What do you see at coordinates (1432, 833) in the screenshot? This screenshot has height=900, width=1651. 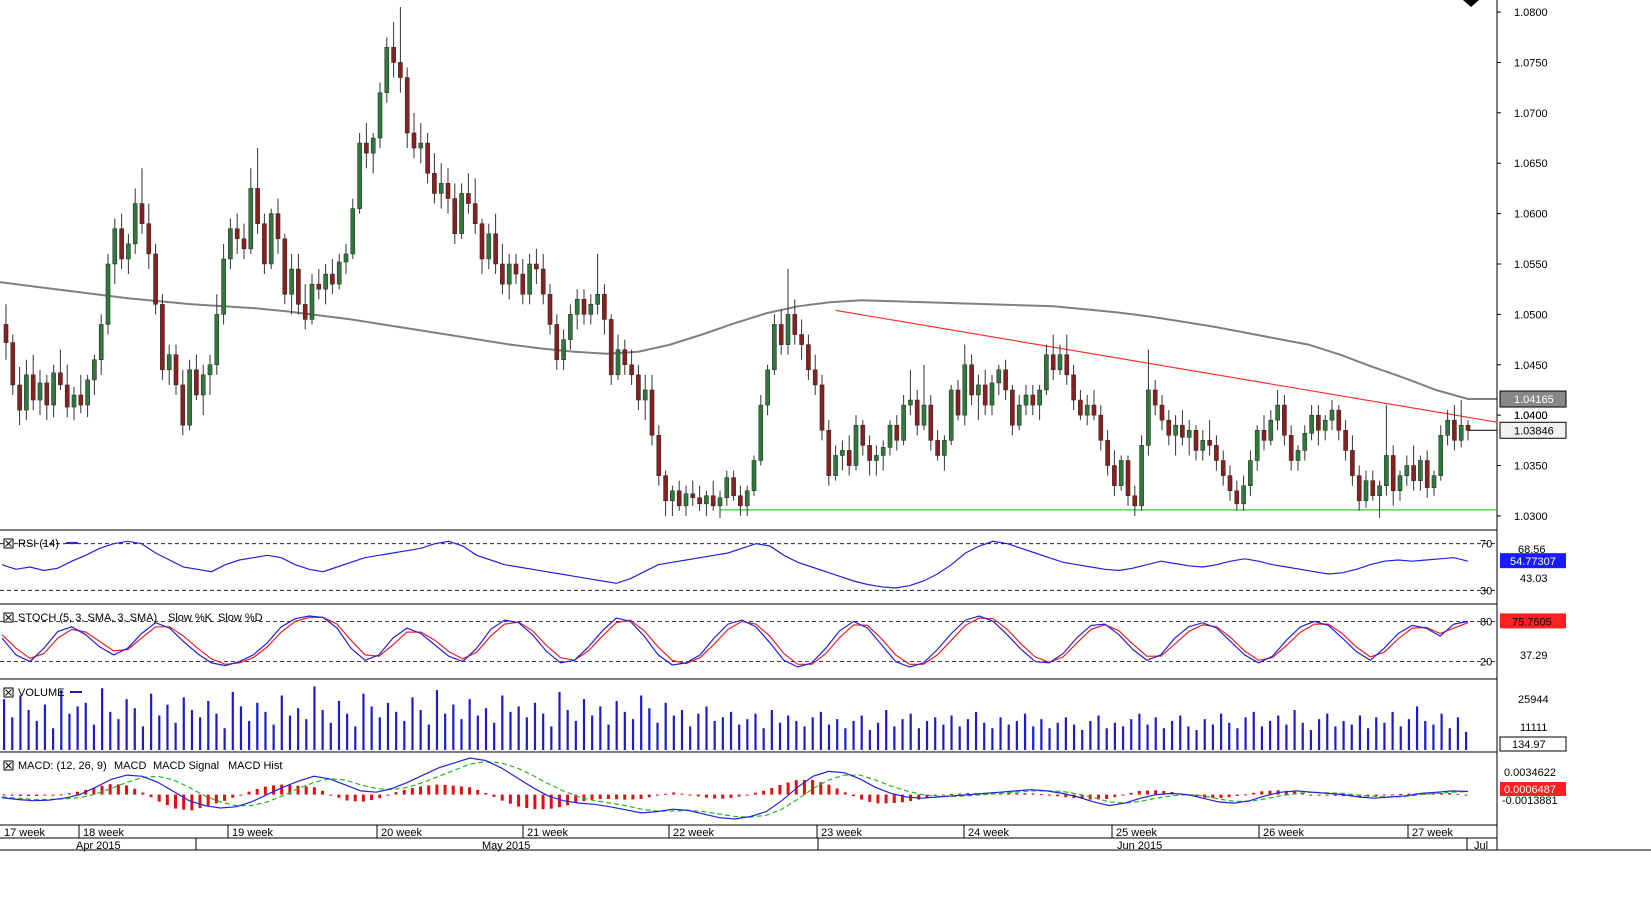 I see `week-label: 27 week` at bounding box center [1432, 833].